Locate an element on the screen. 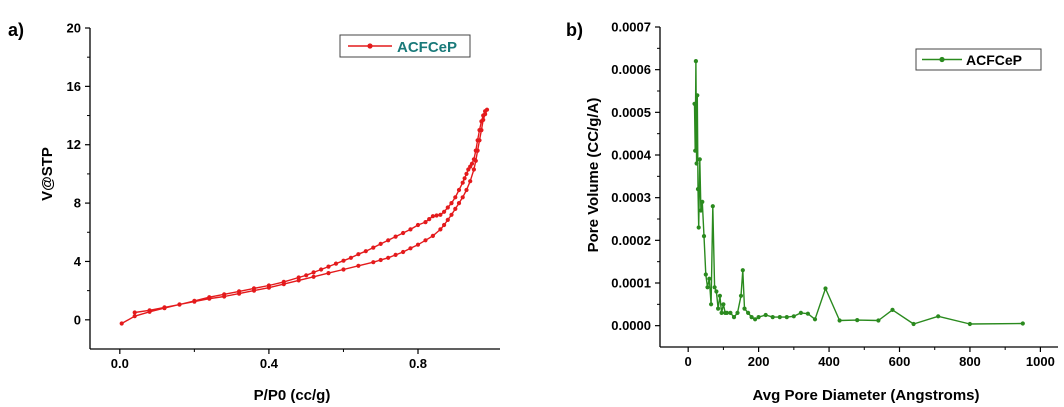 Image resolution: width=1064 pixels, height=407 pixels. y-tick-label-b: 0.0006 is located at coordinates (631, 69).